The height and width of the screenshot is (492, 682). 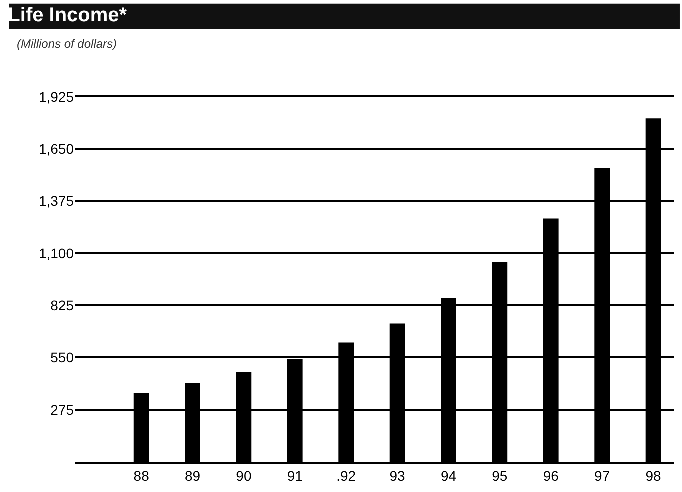 I want to click on y-tick-label: 1,100, so click(x=56, y=253).